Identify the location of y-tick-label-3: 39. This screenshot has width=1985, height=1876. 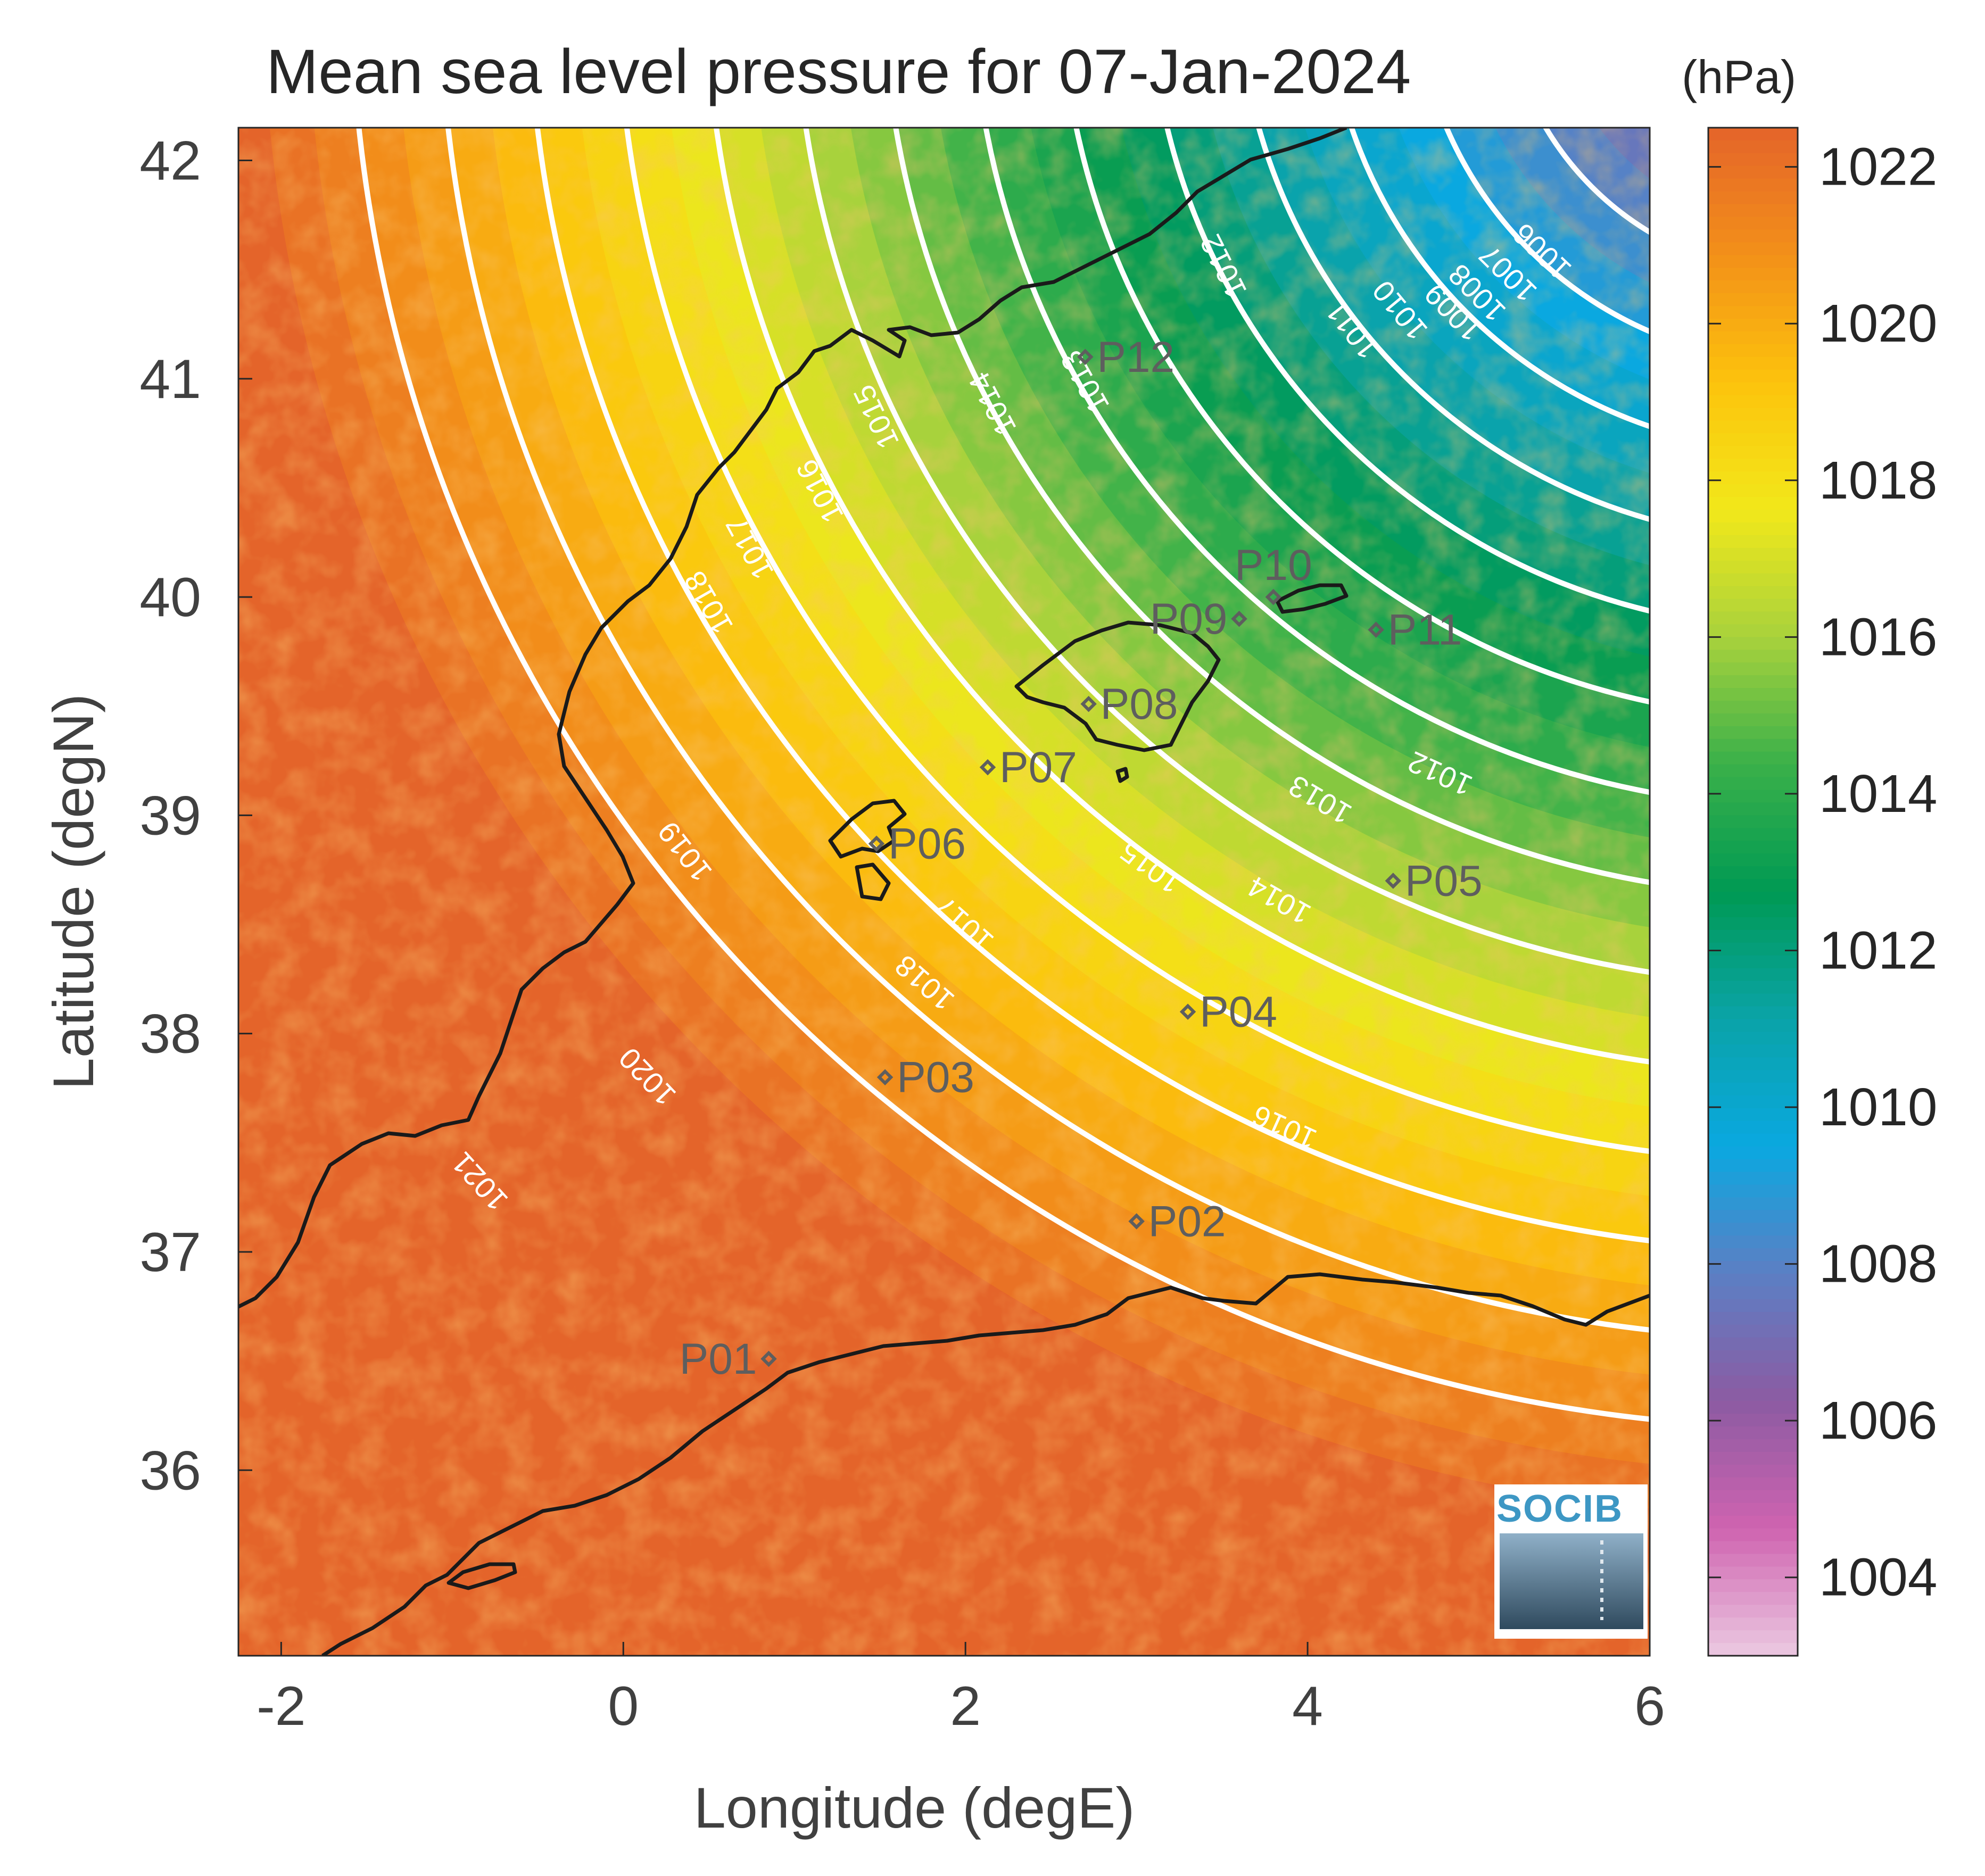
(170, 815).